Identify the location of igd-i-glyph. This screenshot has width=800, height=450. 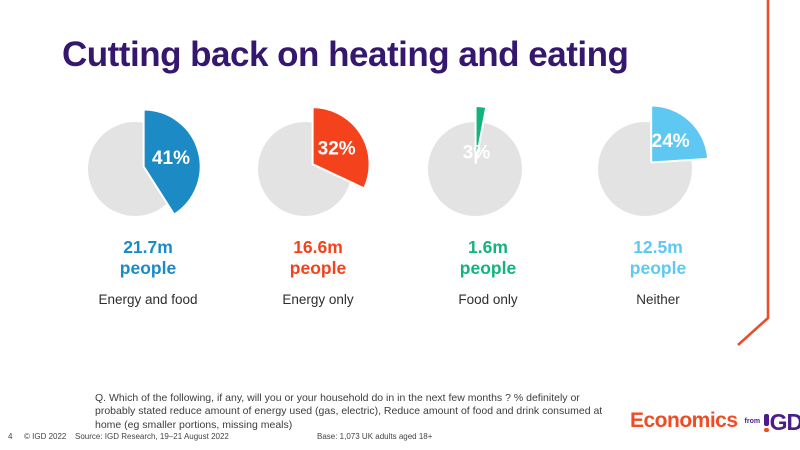
(766, 422).